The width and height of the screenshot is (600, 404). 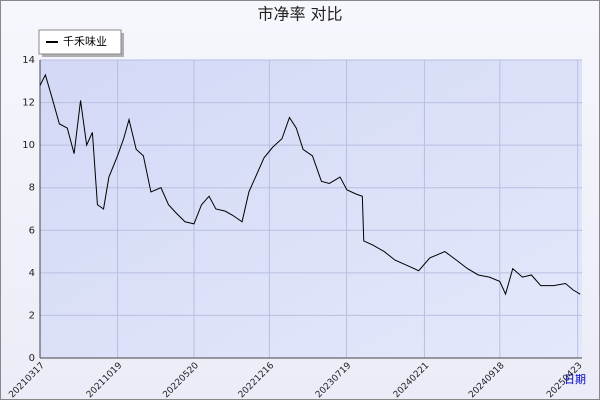 What do you see at coordinates (32, 188) in the screenshot?
I see `y-tick-label: 8` at bounding box center [32, 188].